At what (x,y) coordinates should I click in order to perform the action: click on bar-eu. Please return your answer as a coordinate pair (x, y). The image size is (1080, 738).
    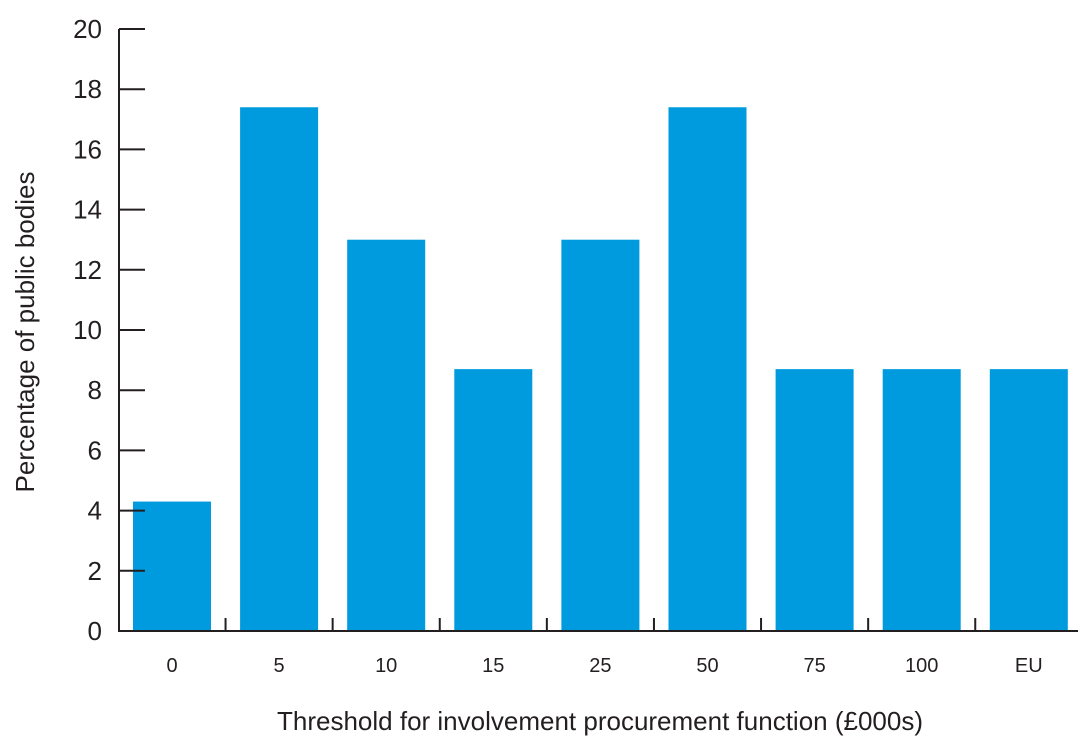
    Looking at the image, I should click on (1028, 500).